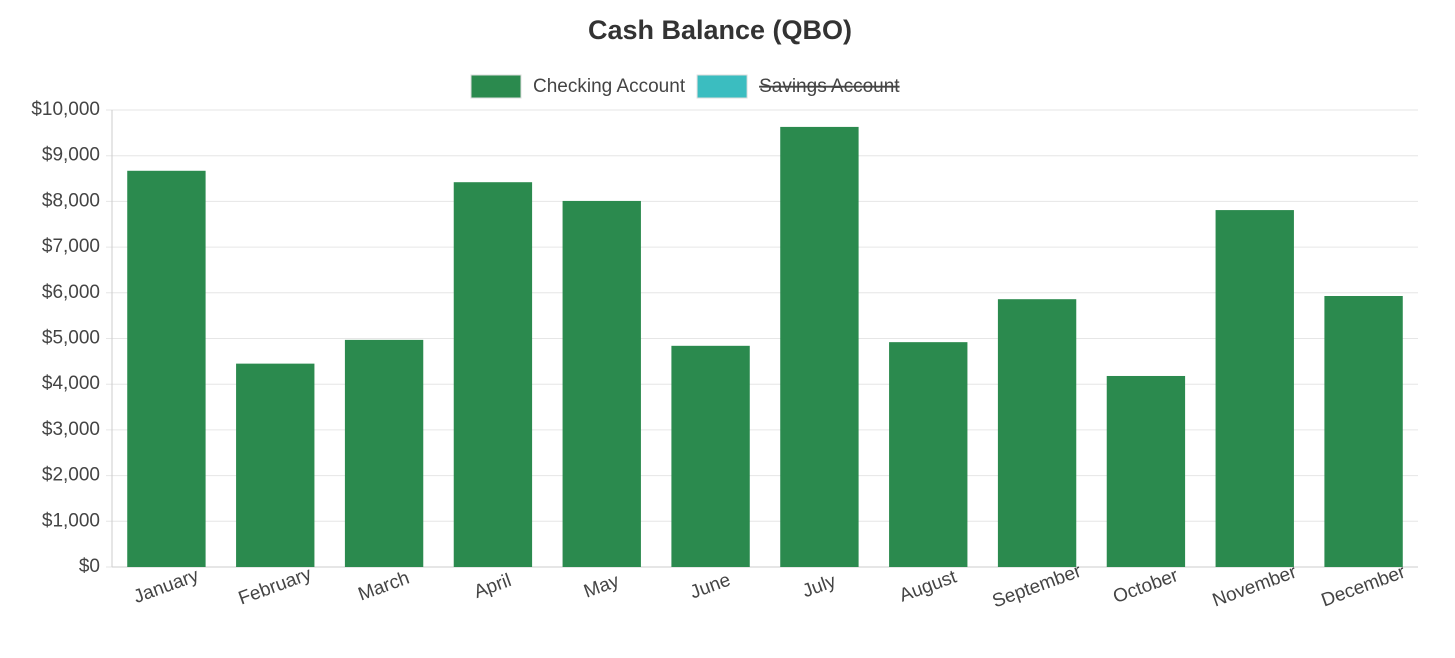  I want to click on legend-label: Checking Account, so click(609, 86).